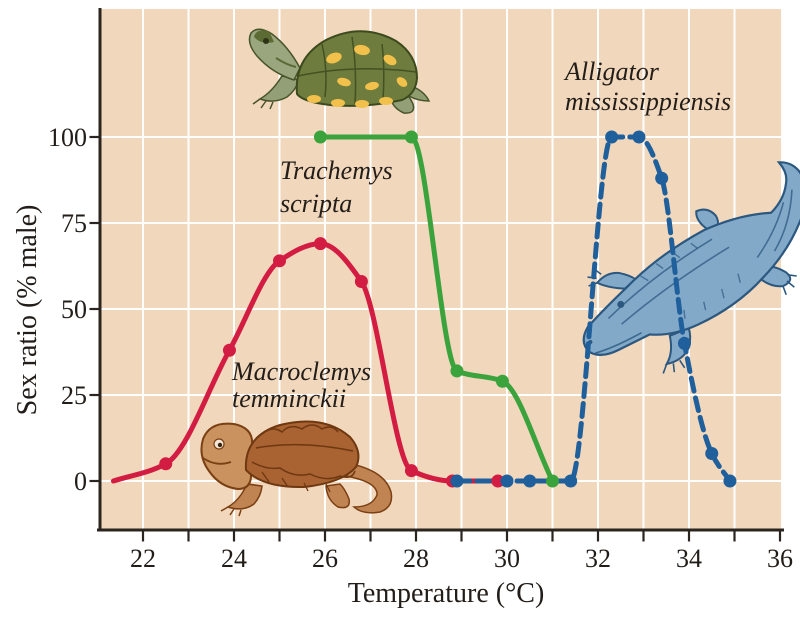 This screenshot has height=621, width=800. What do you see at coordinates (143, 558) in the screenshot?
I see `x-tick-label: 22` at bounding box center [143, 558].